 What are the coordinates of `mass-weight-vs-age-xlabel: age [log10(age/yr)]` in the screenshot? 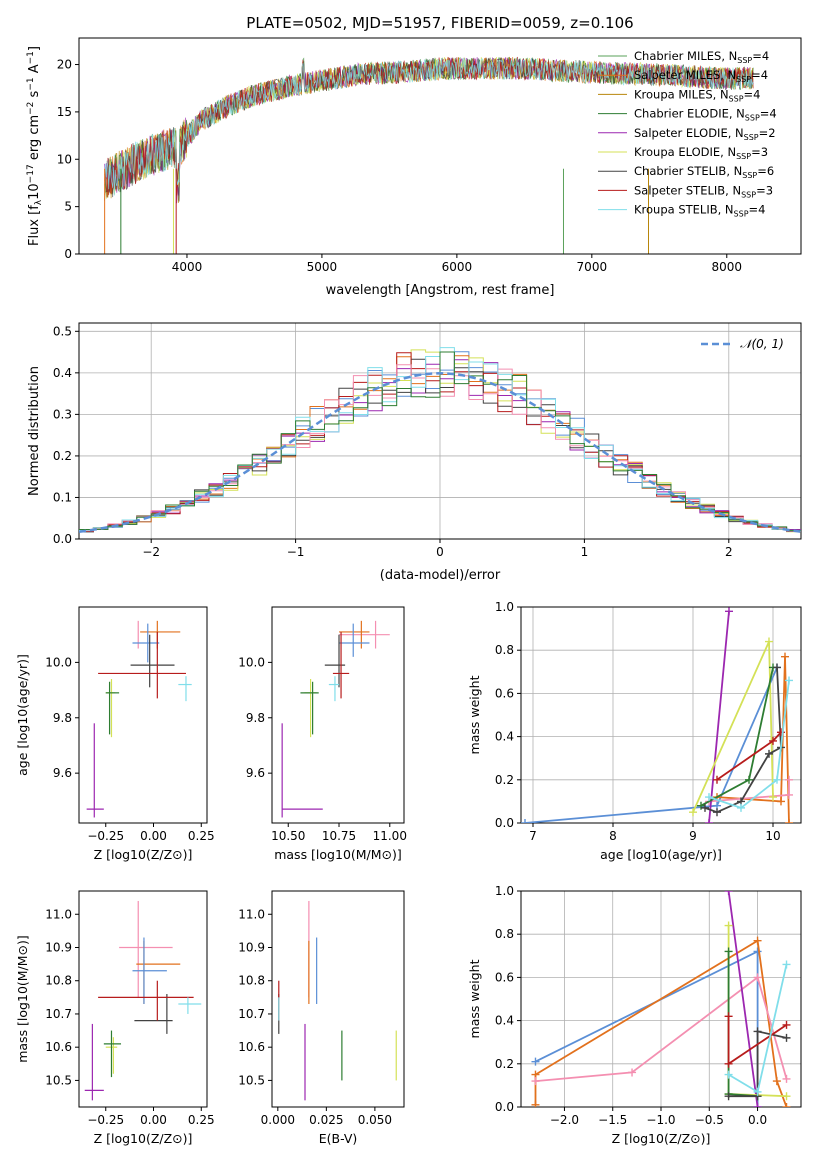 It's located at (661, 854).